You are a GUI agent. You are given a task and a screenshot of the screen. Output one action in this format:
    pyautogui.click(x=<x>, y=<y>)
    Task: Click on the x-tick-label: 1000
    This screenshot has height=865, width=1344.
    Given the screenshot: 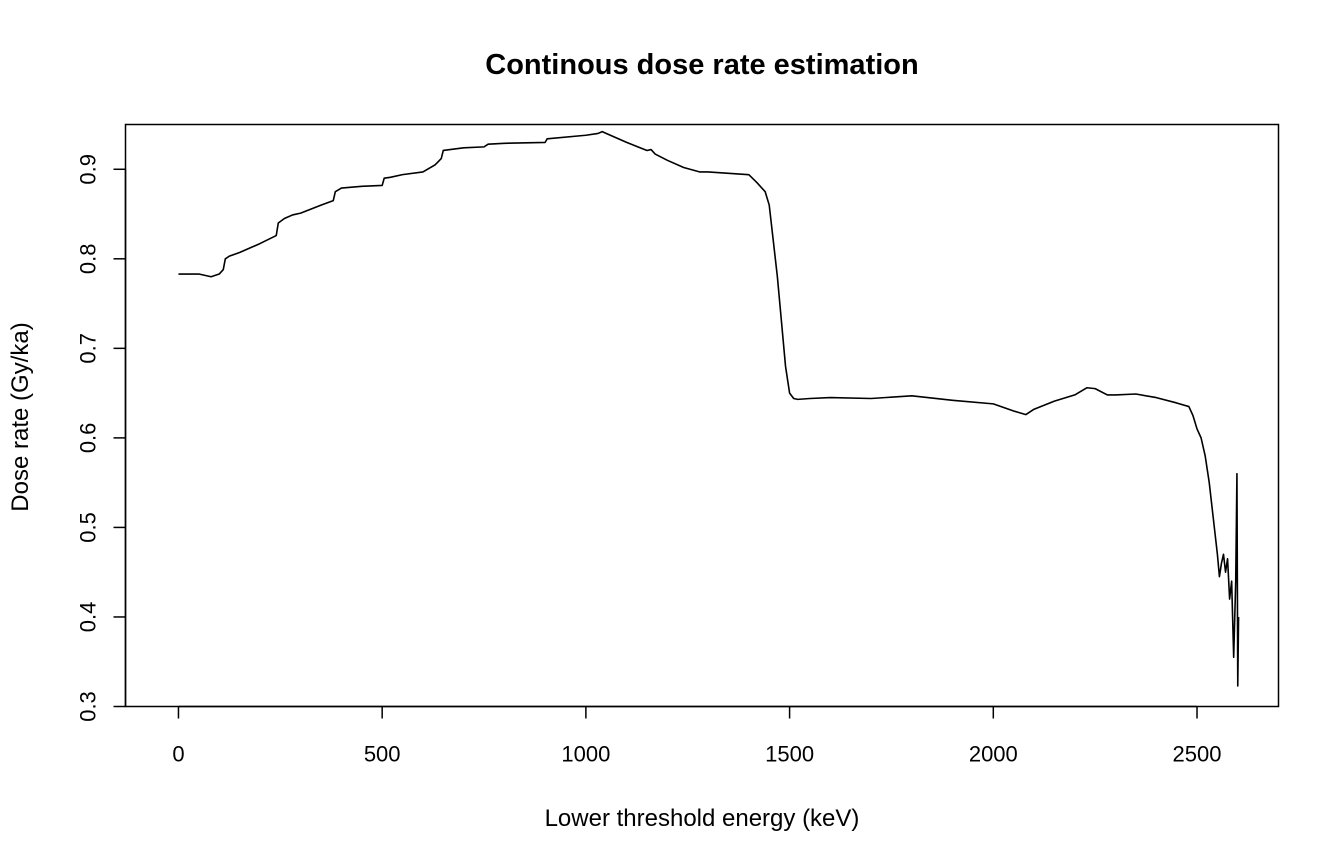 What is the action you would take?
    pyautogui.click(x=585, y=754)
    